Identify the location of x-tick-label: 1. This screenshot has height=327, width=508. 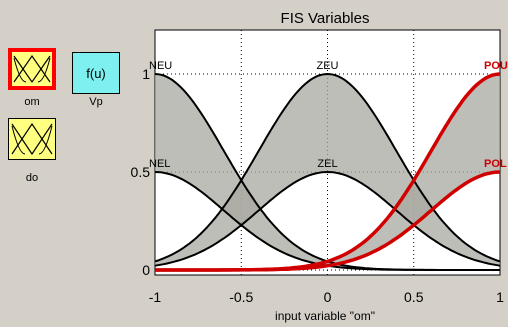
(500, 297).